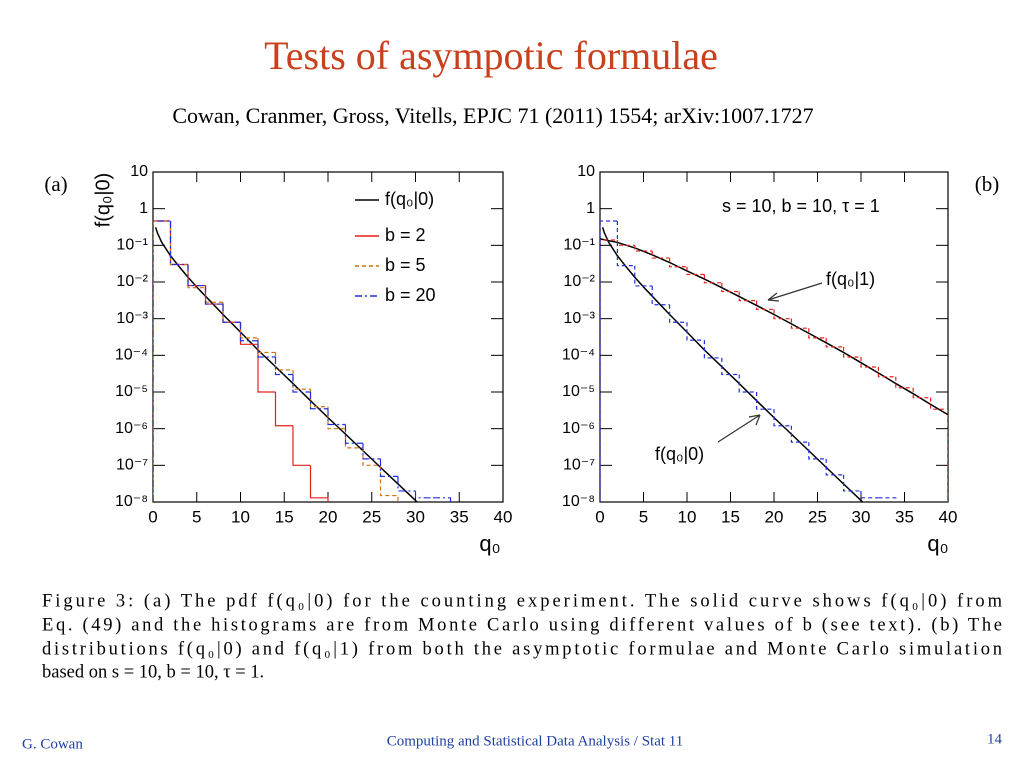 Image resolution: width=1024 pixels, height=768 pixels. I want to click on curve, so click(774, 327).